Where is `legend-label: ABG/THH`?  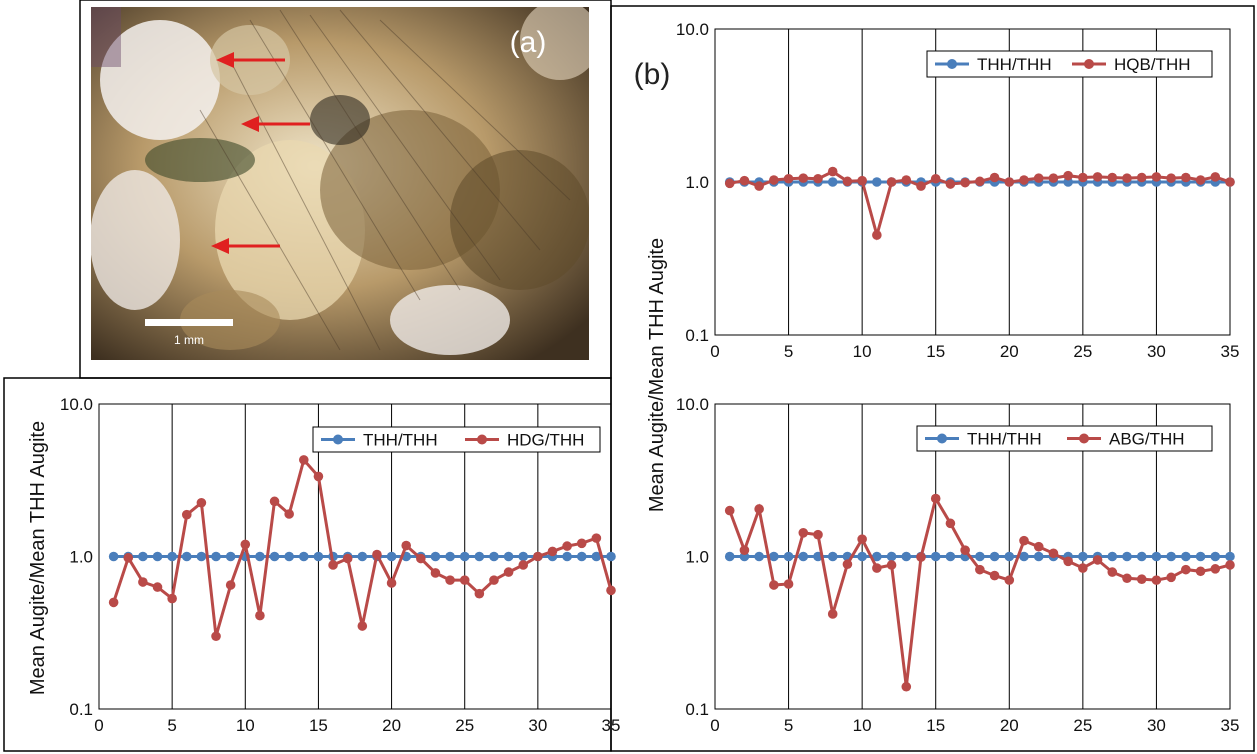 legend-label: ABG/THH is located at coordinates (1147, 439).